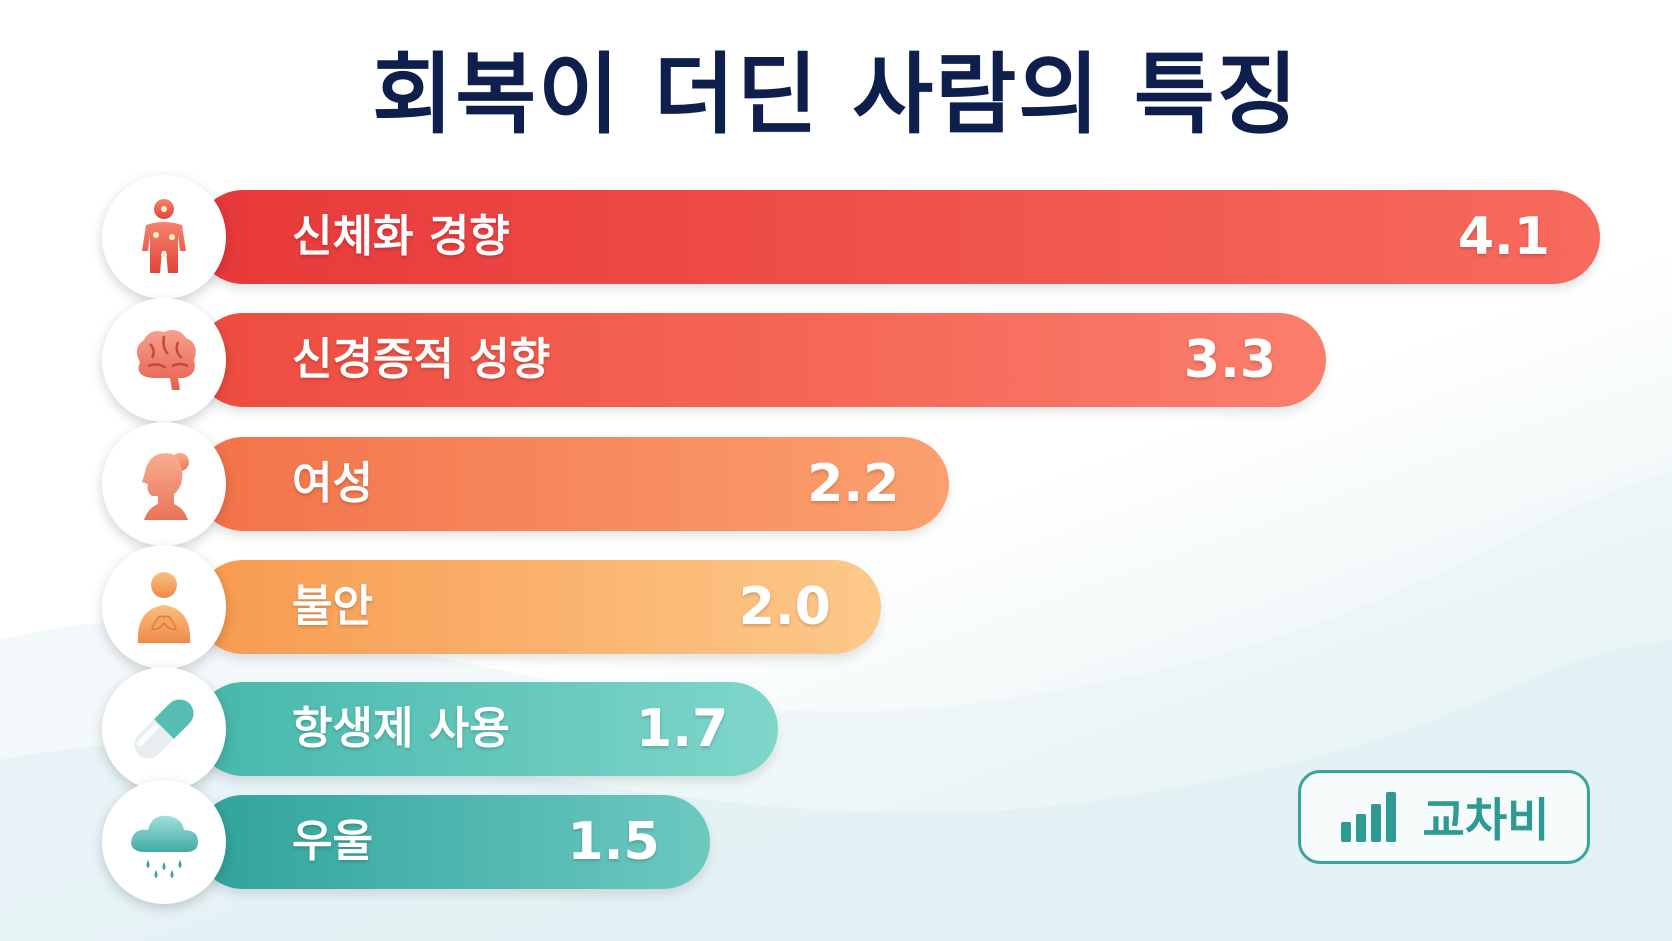 This screenshot has width=1672, height=941. Describe the element at coordinates (164, 360) in the screenshot. I see `brain-icon` at that location.